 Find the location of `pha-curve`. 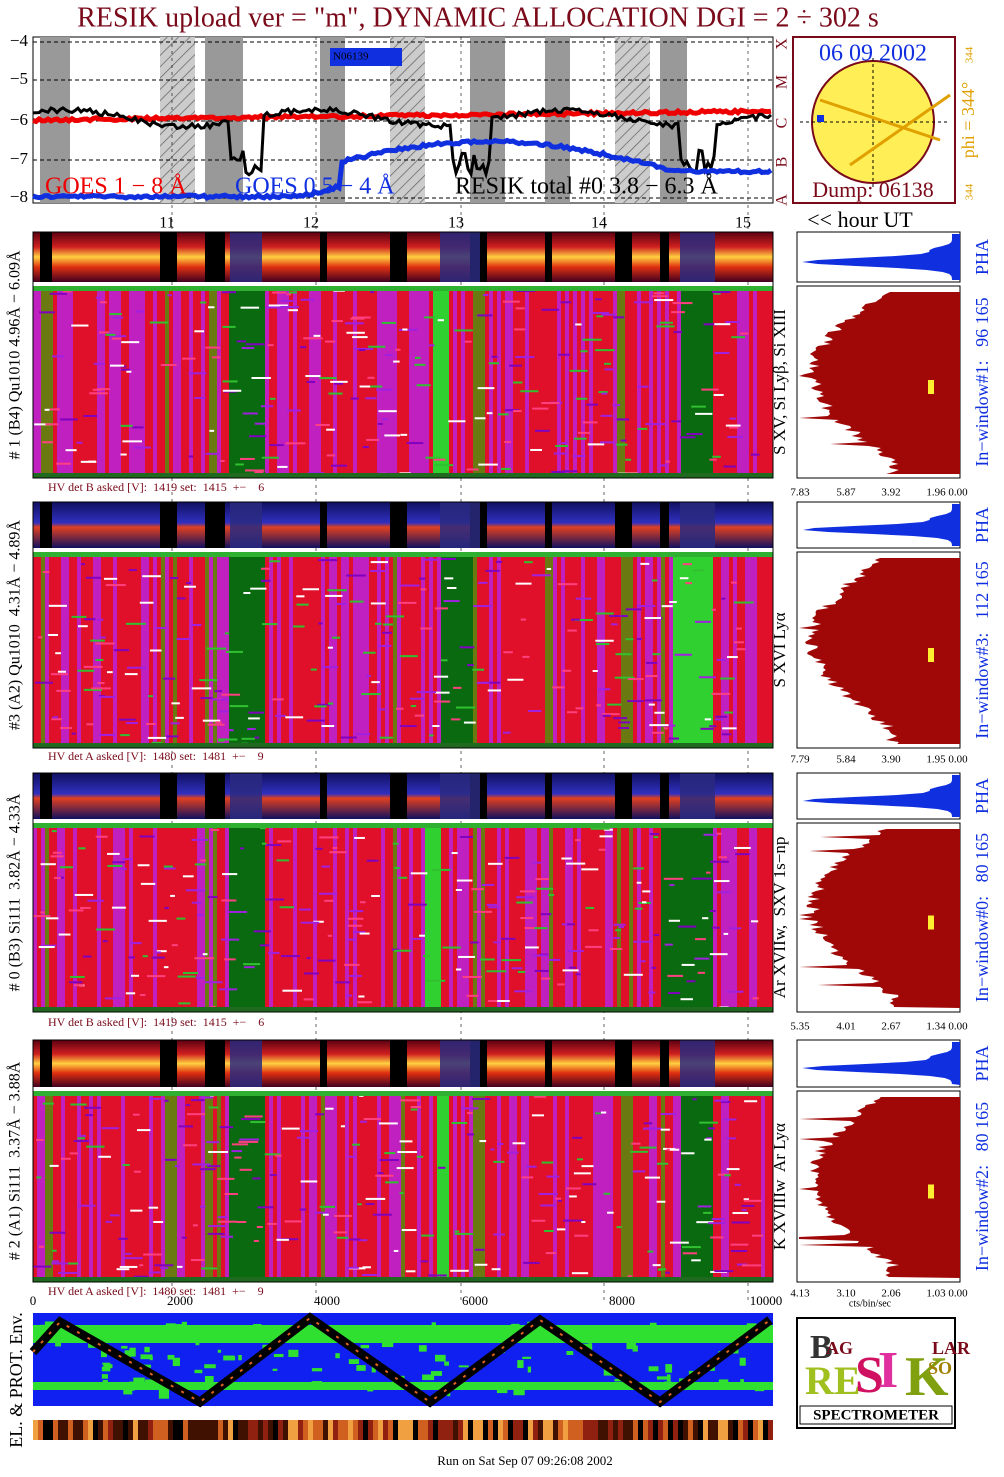

pha-curve is located at coordinates (881, 525).